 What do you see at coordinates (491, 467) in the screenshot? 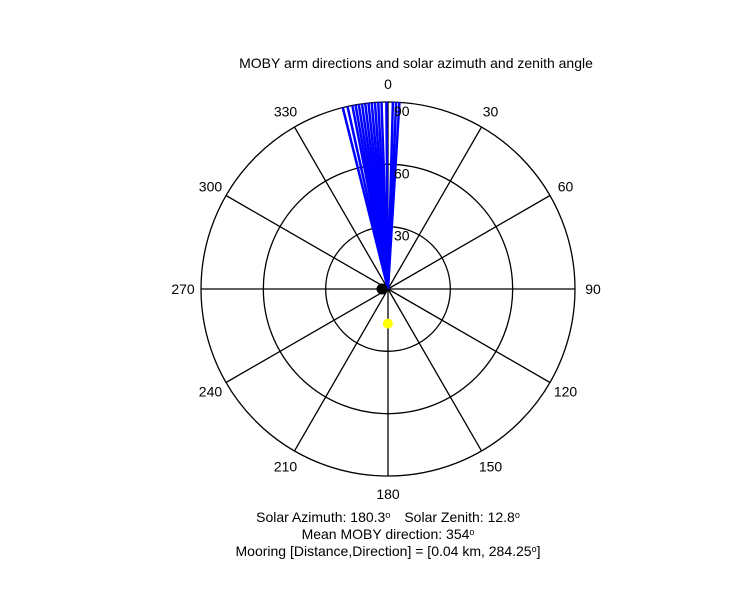
I see `angle-tick-label: 150` at bounding box center [491, 467].